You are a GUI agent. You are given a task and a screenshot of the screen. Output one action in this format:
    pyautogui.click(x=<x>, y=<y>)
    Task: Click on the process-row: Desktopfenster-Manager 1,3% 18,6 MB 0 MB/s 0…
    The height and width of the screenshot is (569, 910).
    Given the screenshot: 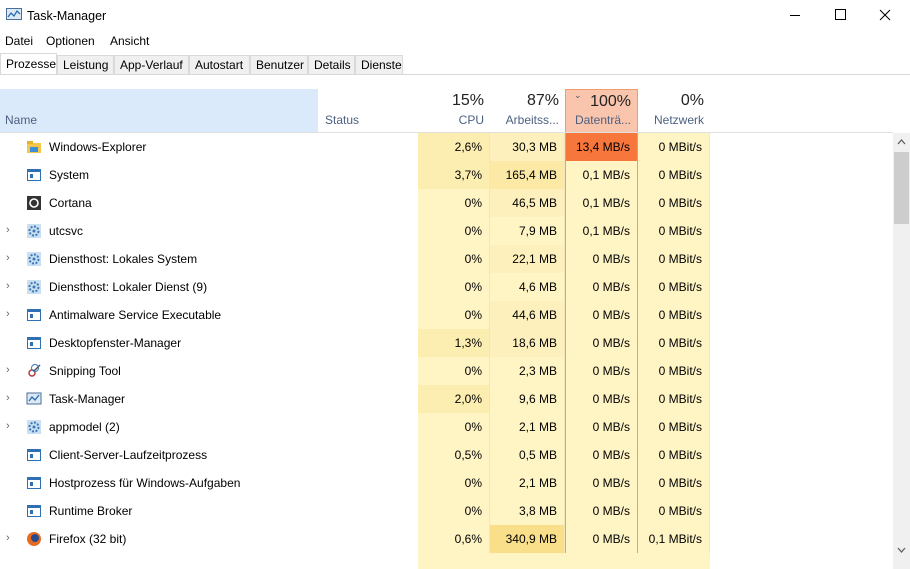 What is the action you would take?
    pyautogui.click(x=446, y=343)
    